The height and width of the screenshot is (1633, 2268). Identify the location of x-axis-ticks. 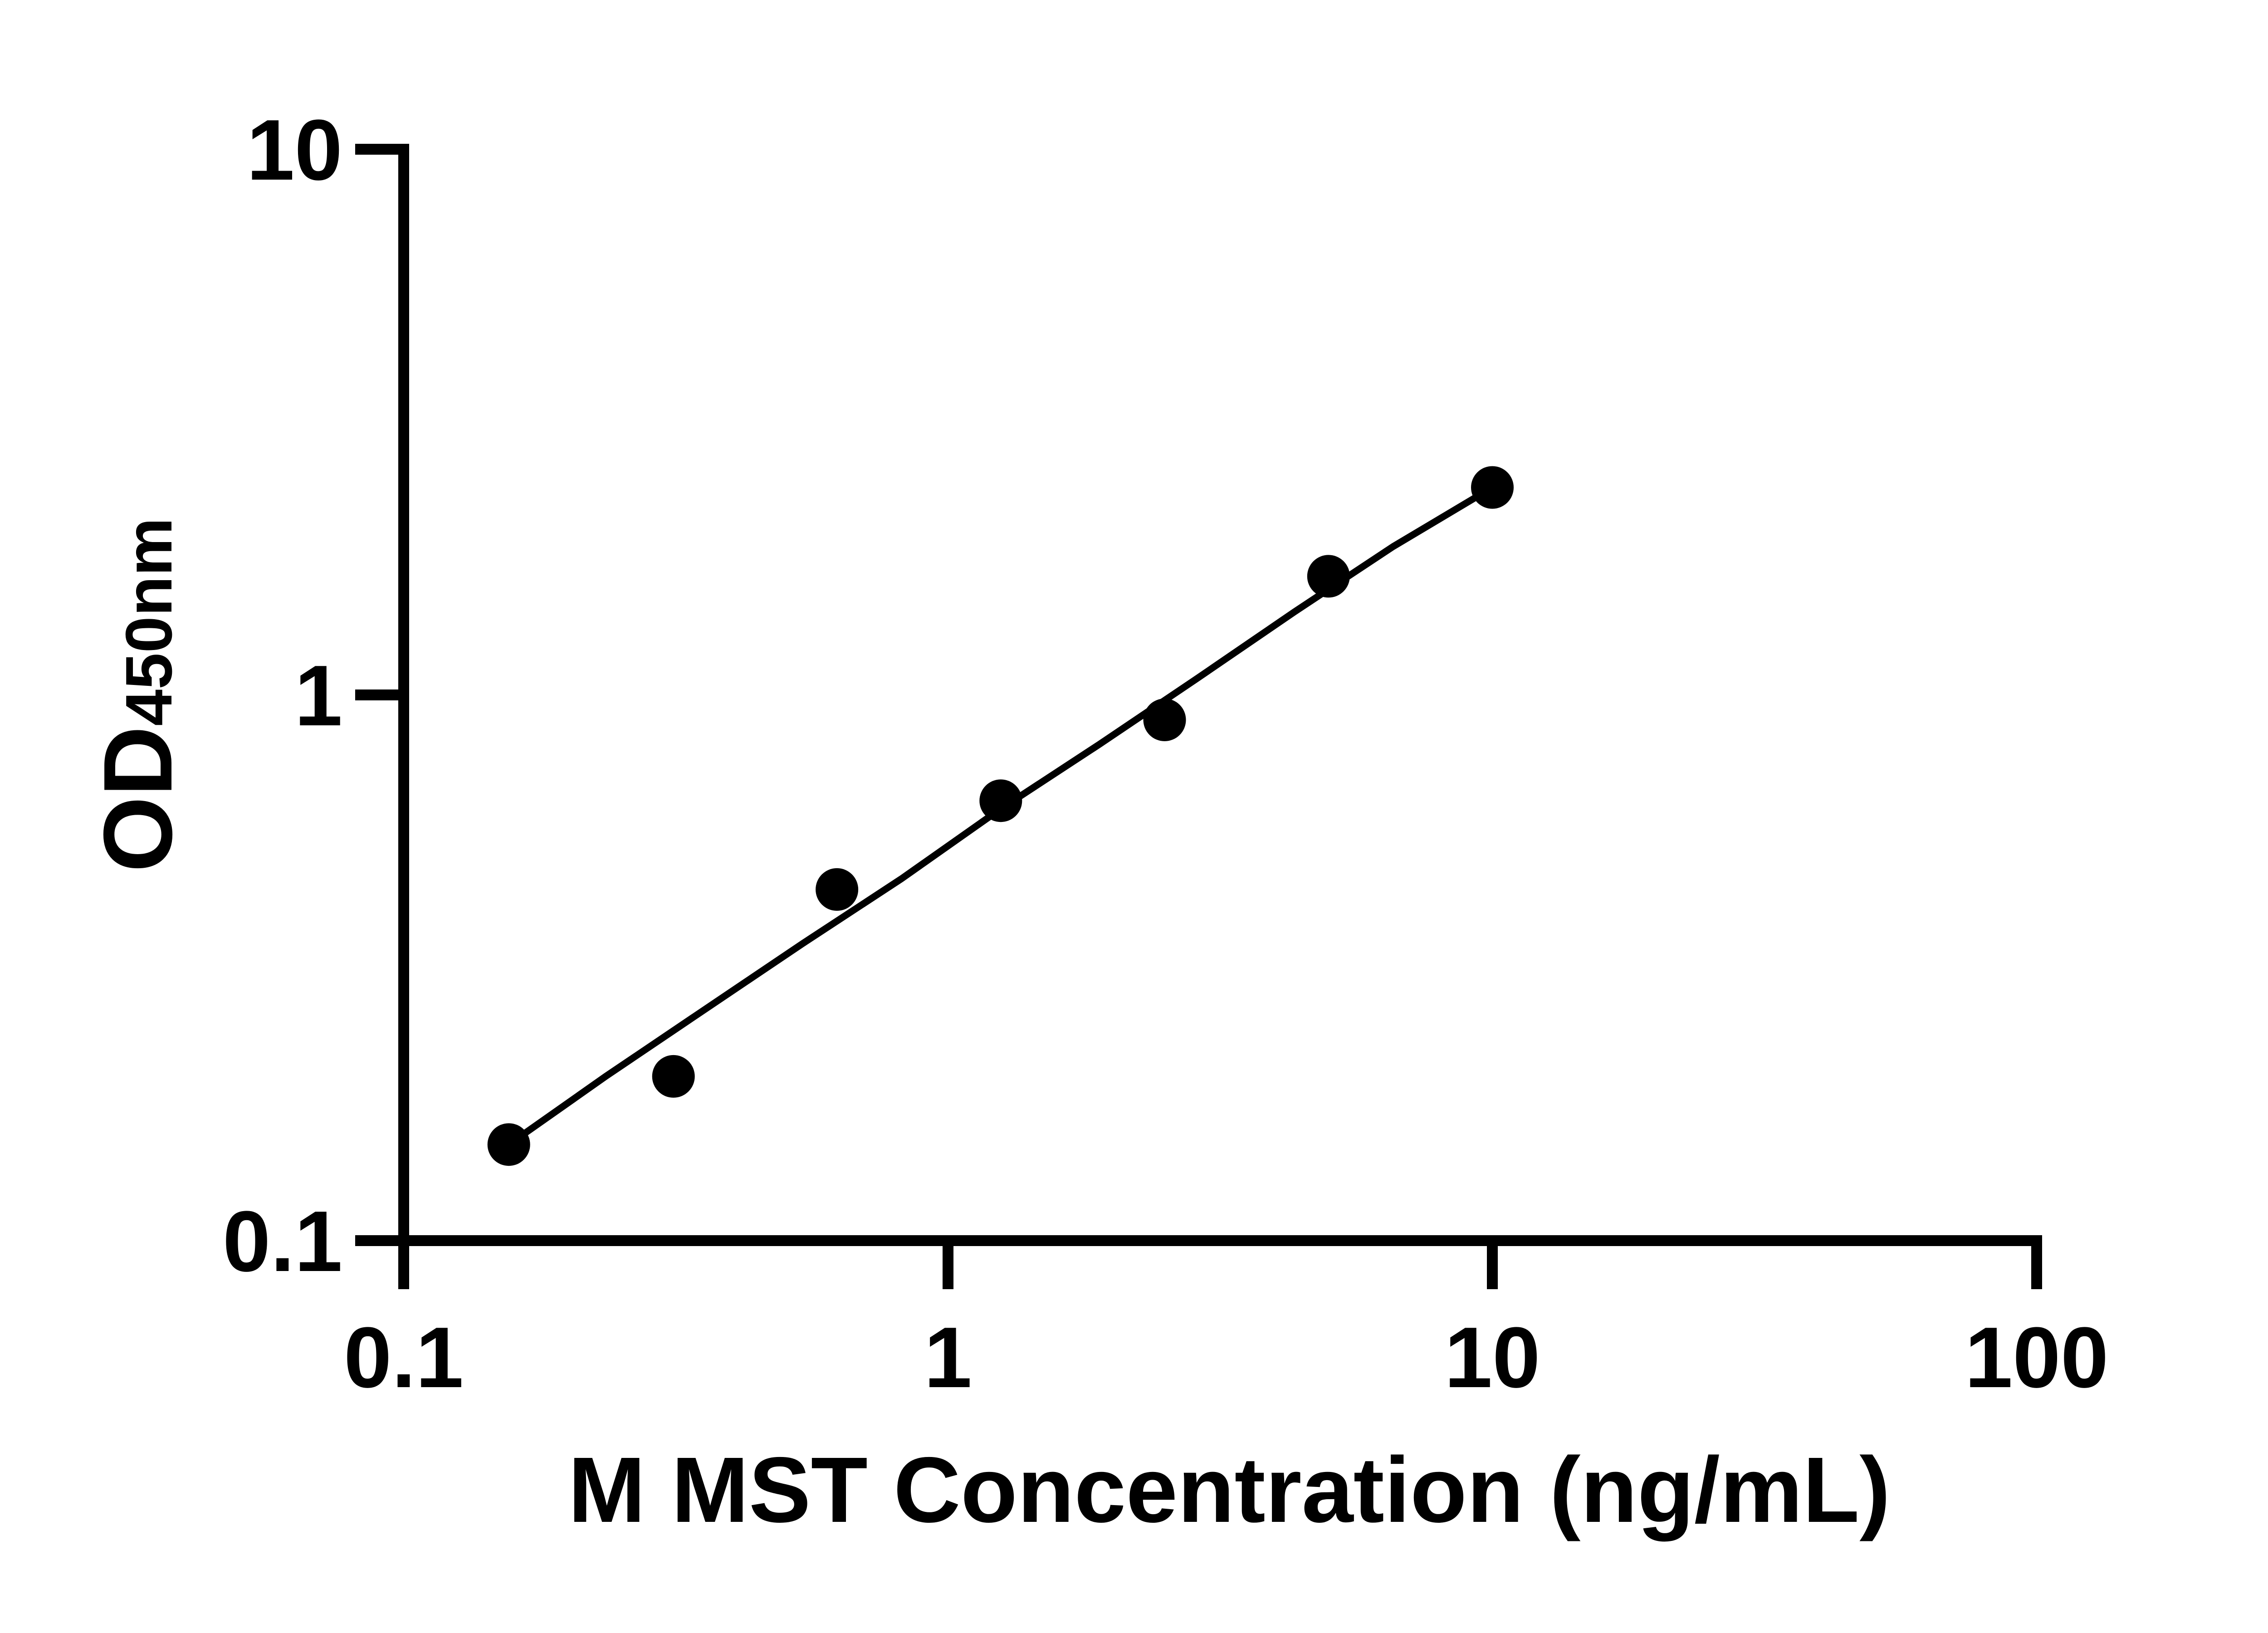
(1220, 1267).